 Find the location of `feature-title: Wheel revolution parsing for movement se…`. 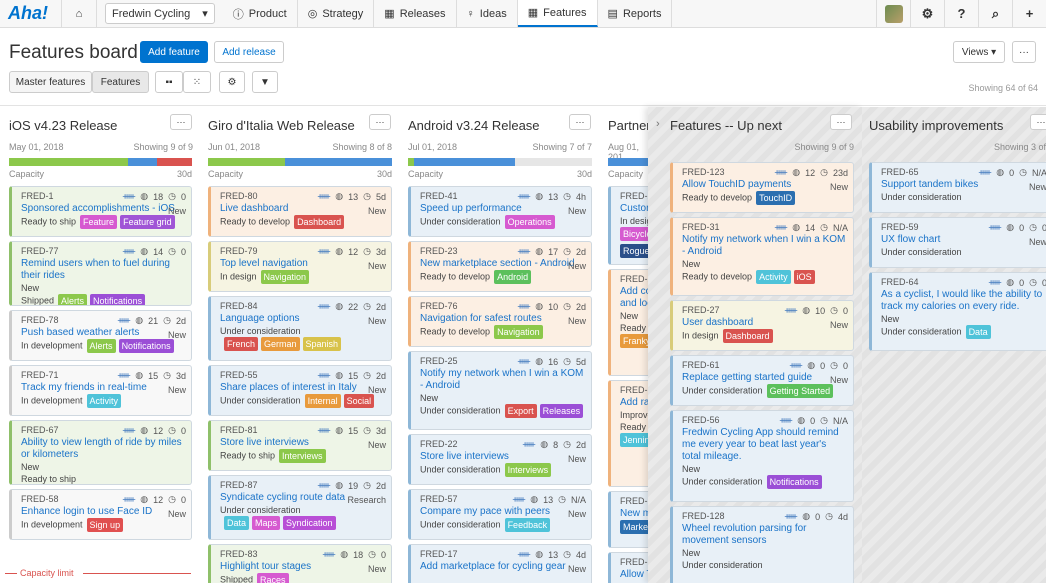

feature-title: Wheel revolution parsing for movement se… is located at coordinates (744, 534).